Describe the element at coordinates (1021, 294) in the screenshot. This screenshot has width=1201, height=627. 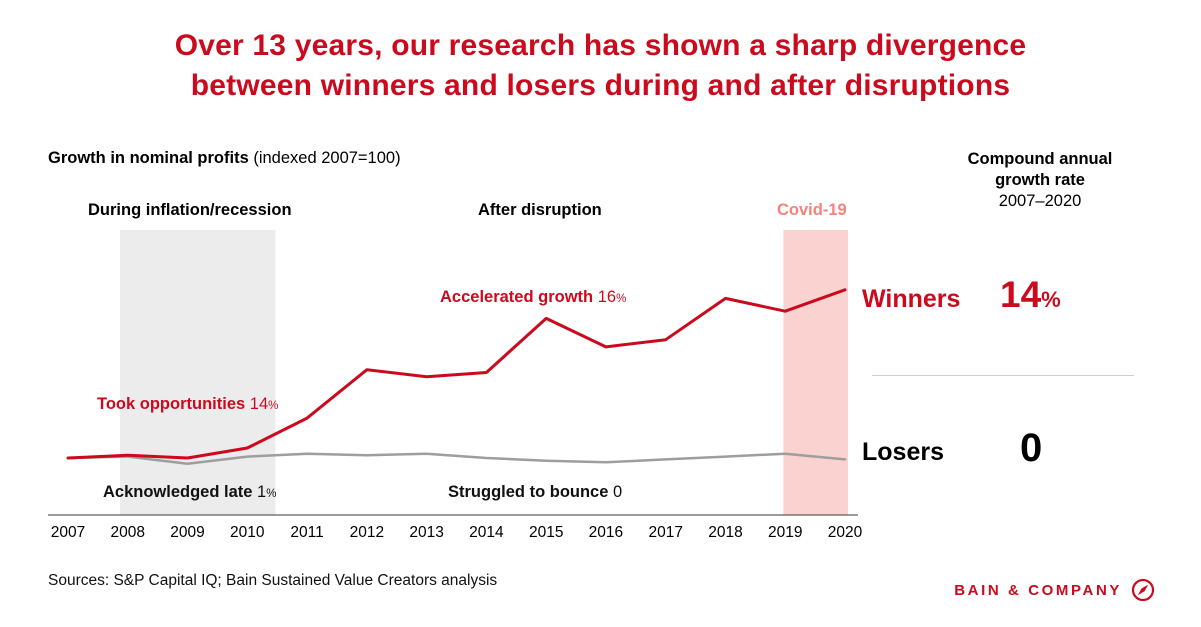
I see `winners-cagr-number: 14` at that location.